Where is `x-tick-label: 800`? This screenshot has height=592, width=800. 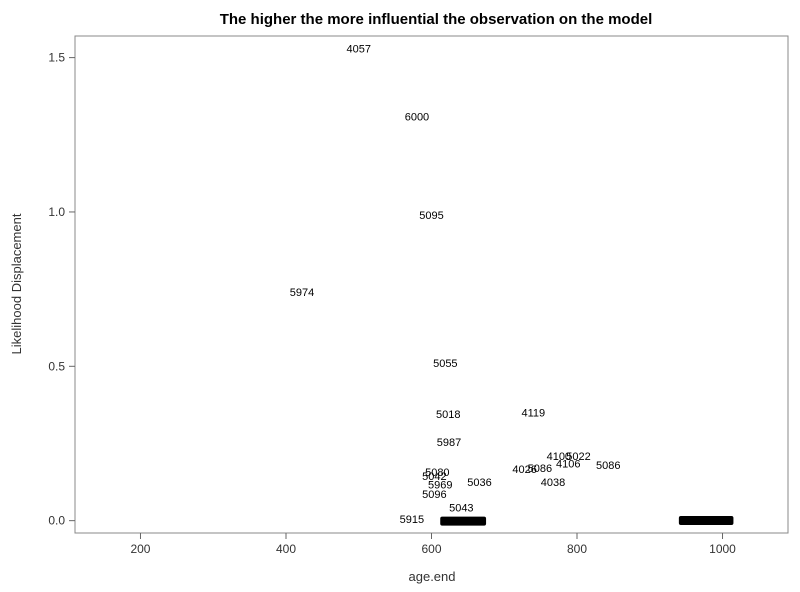
x-tick-label: 800 is located at coordinates (577, 549).